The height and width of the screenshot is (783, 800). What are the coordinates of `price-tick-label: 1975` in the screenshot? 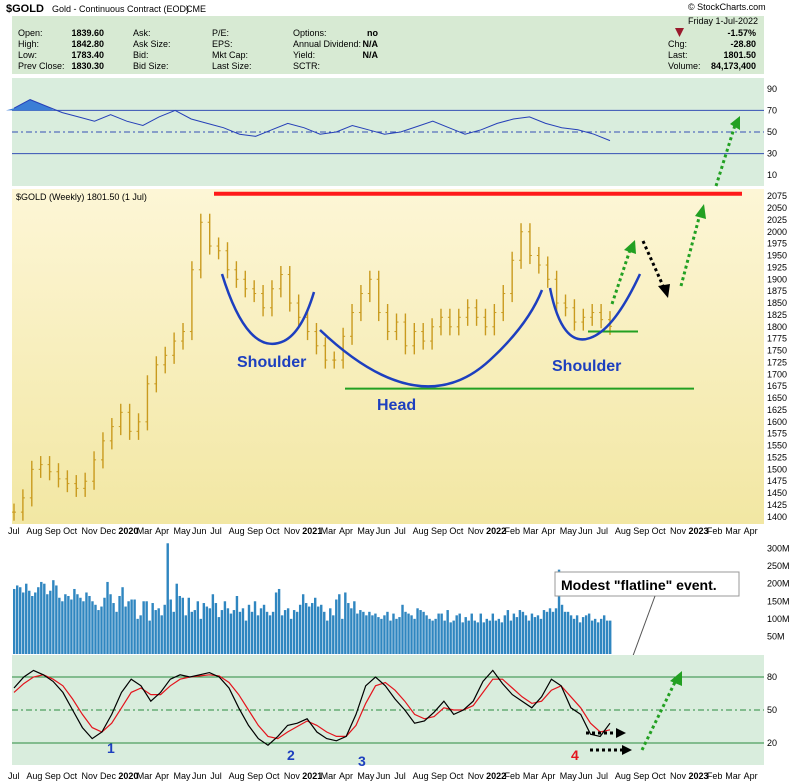 It's located at (777, 244).